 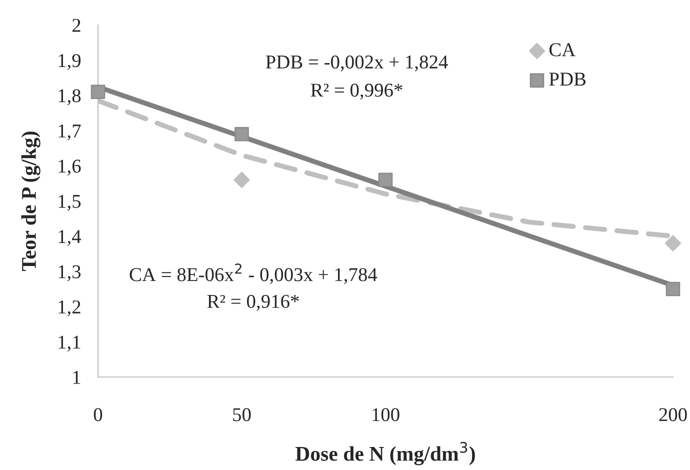 What do you see at coordinates (567, 79) in the screenshot?
I see `legend-label: PDB` at bounding box center [567, 79].